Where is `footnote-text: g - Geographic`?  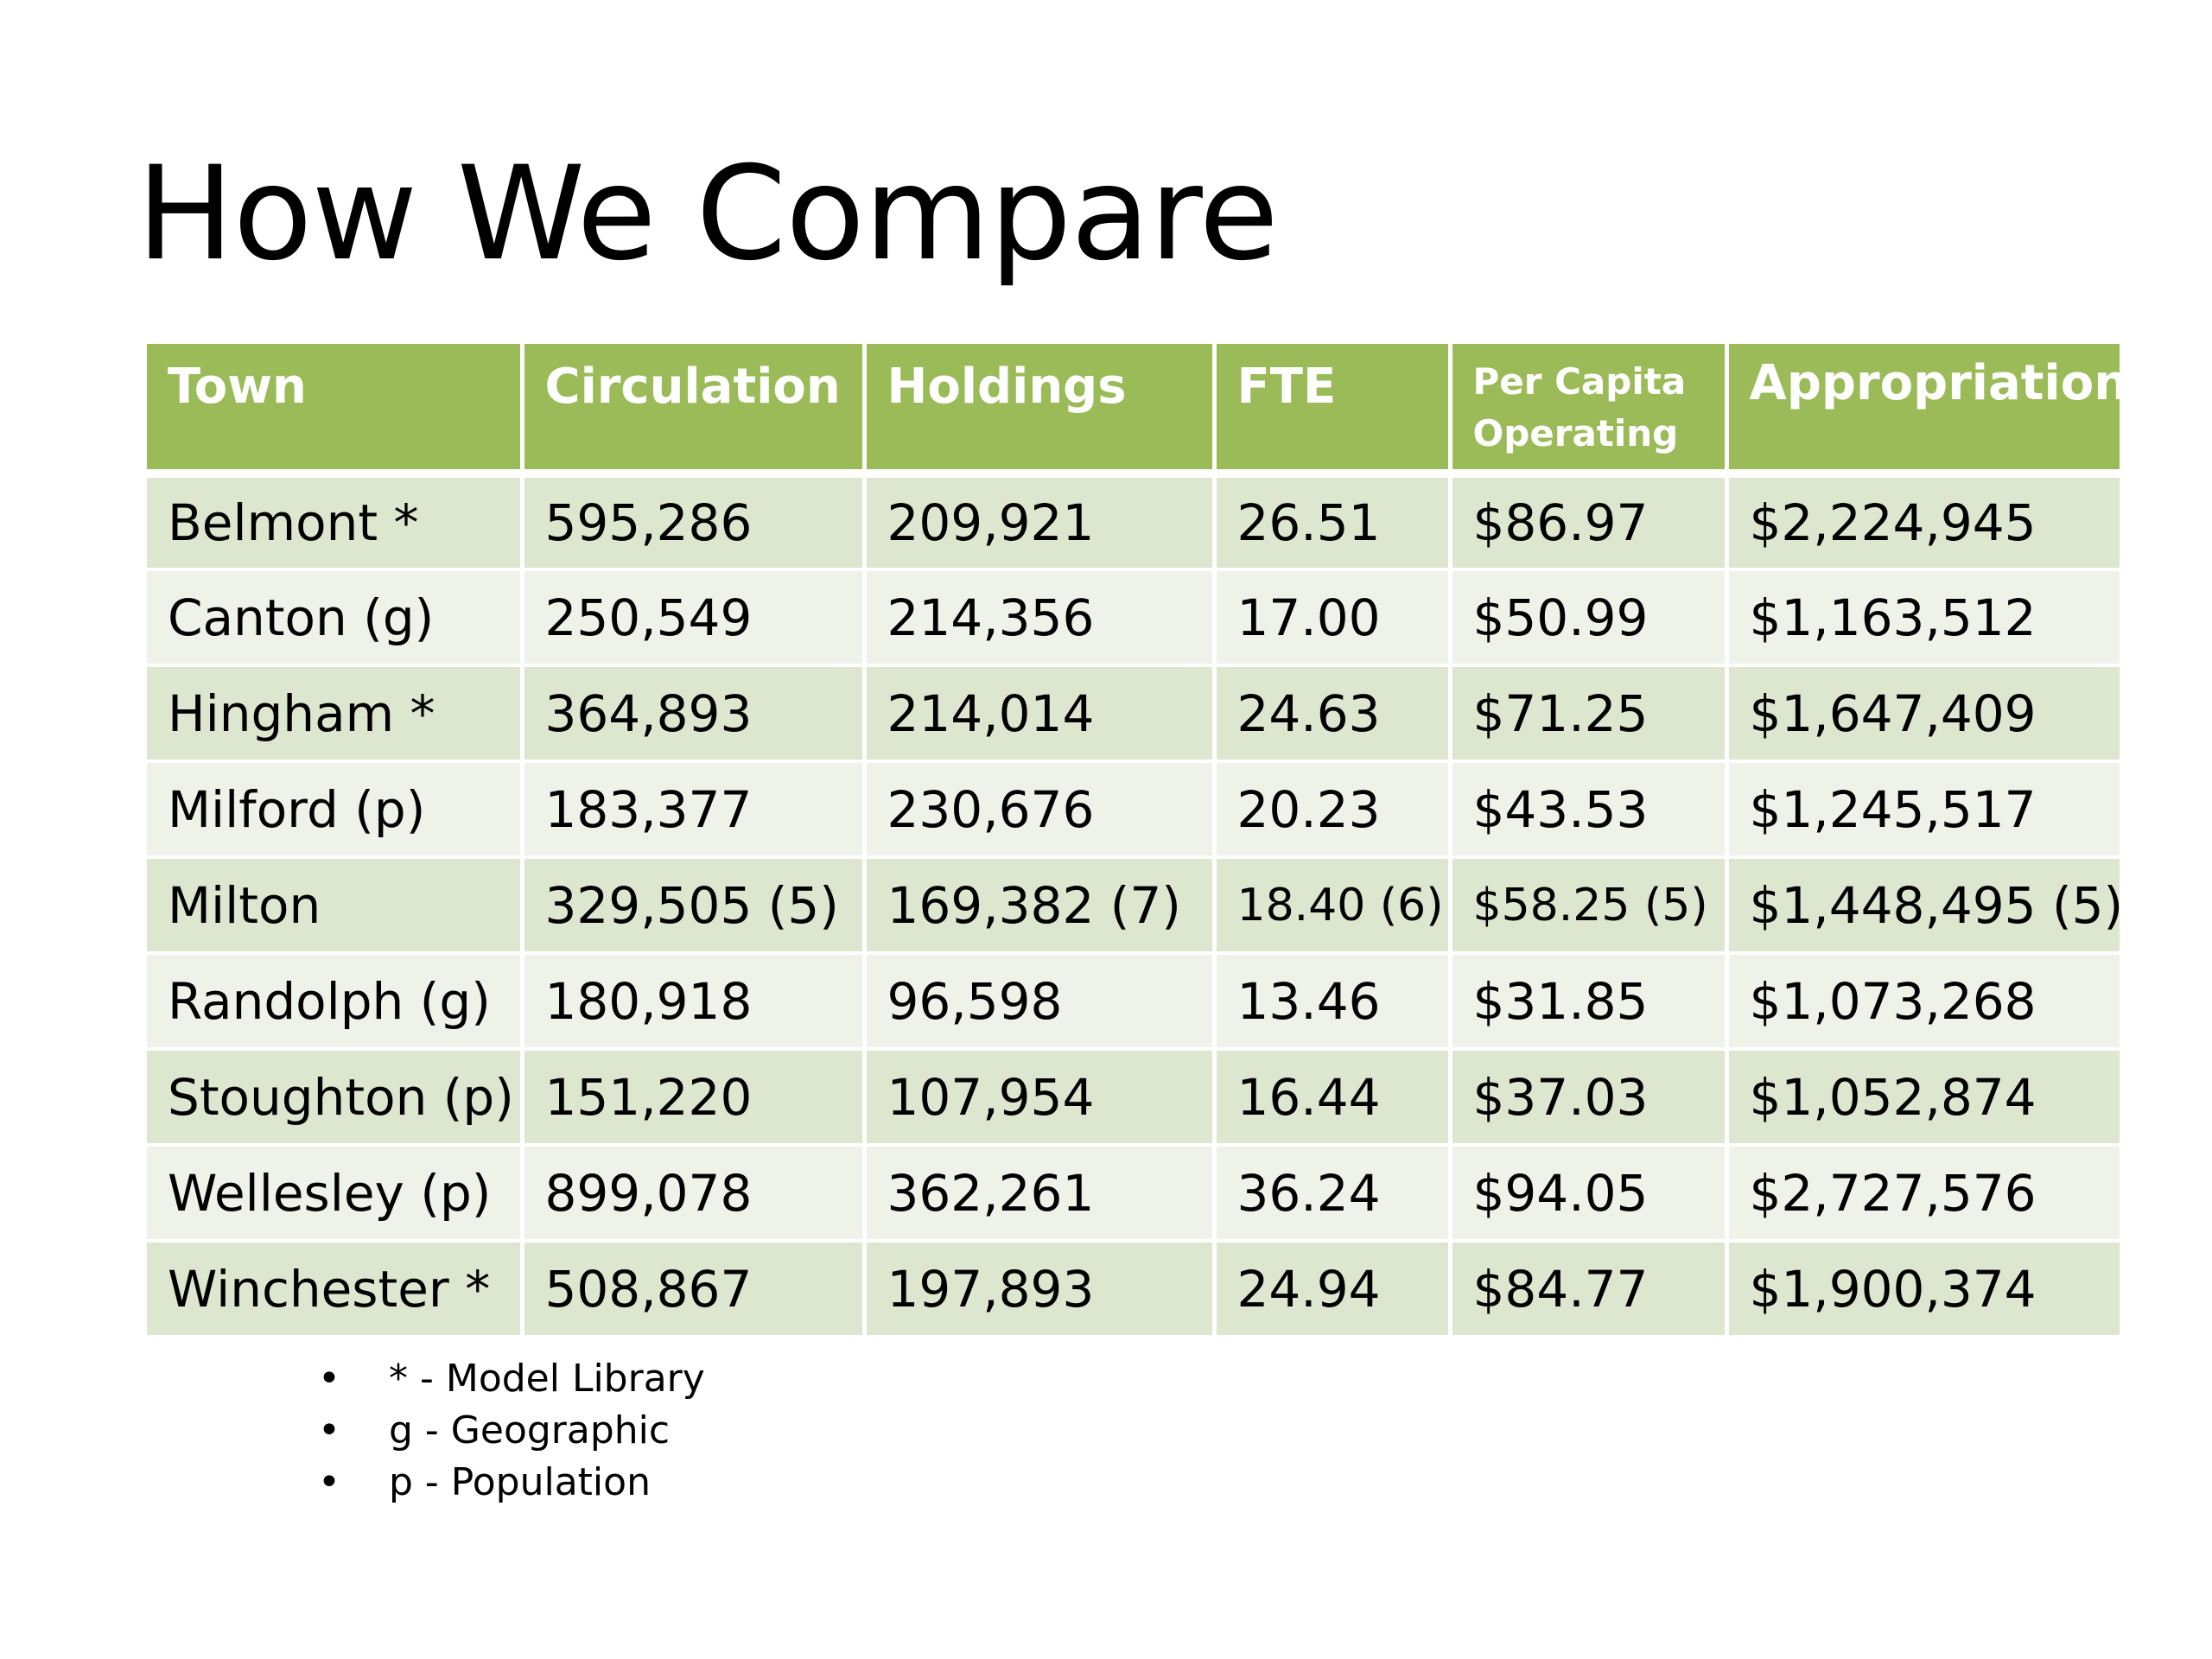
footnote-text: g - Geographic is located at coordinates (530, 1430).